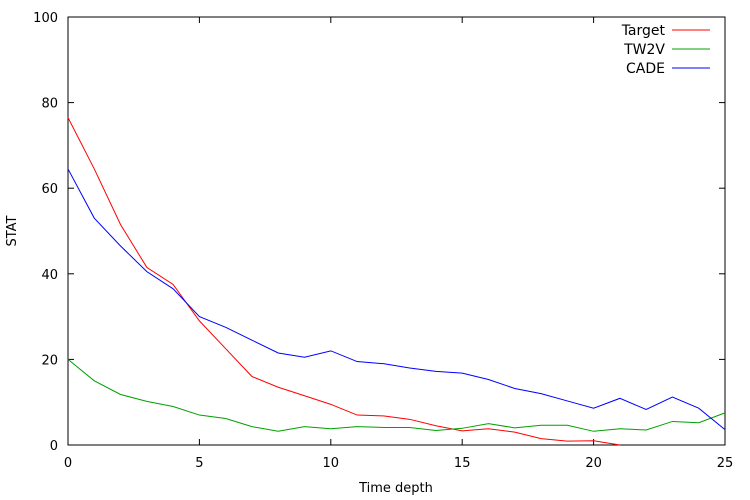  Describe the element at coordinates (645, 69) in the screenshot. I see `legend-label: CADE` at that location.